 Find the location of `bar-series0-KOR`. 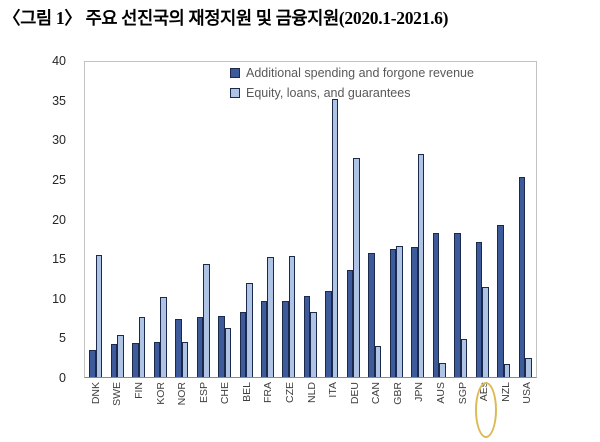

bar-series0-KOR is located at coordinates (157, 359).